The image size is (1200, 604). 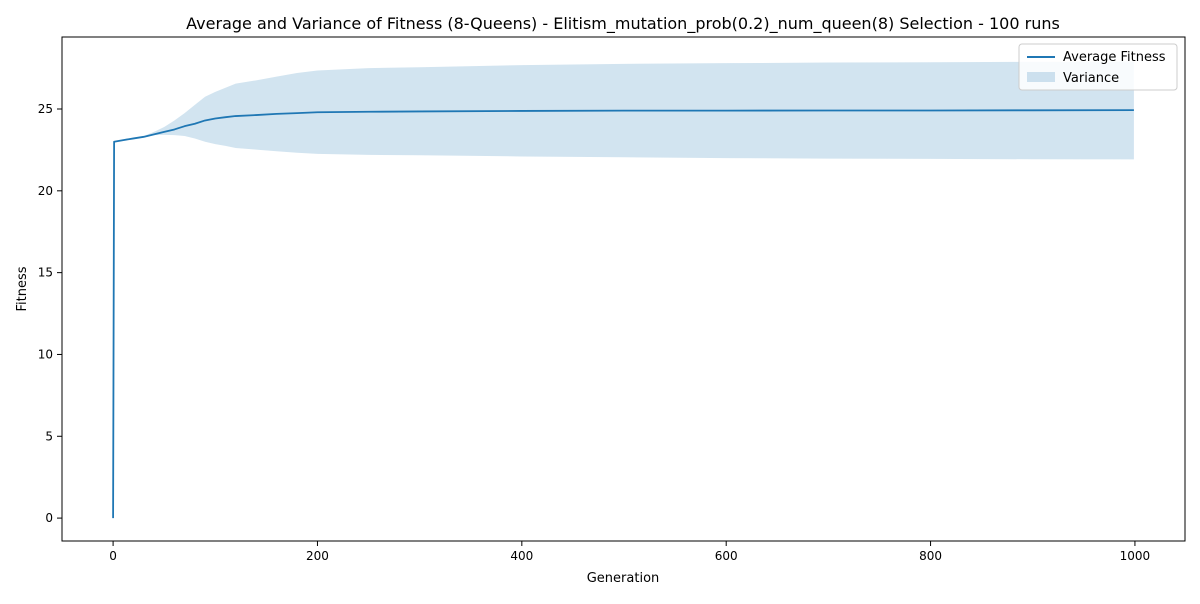 What do you see at coordinates (930, 556) in the screenshot?
I see `x-tick-label: 800` at bounding box center [930, 556].